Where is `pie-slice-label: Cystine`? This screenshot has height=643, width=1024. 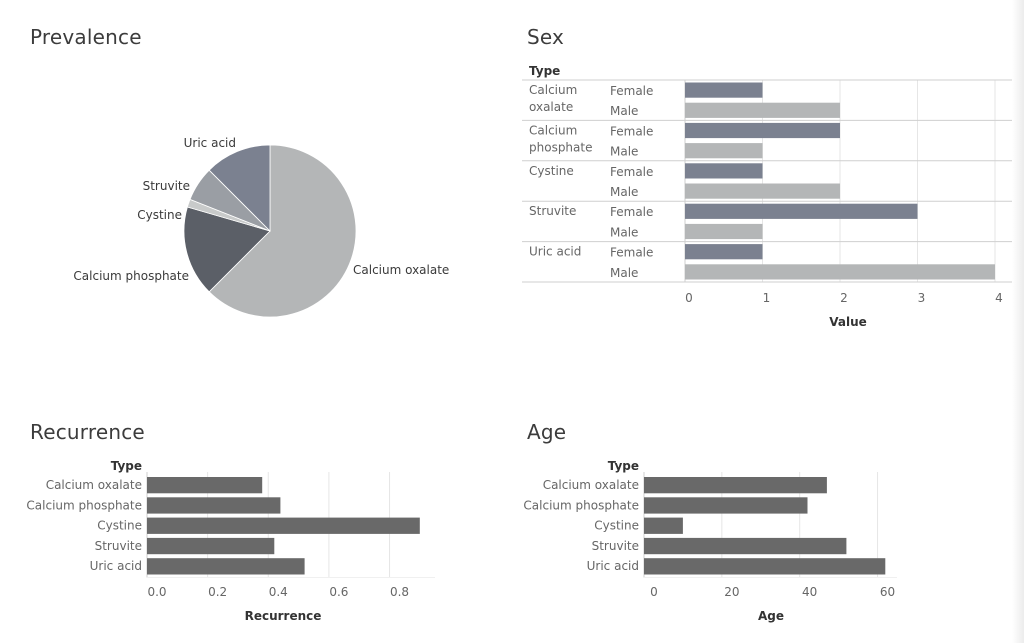
pie-slice-label: Cystine is located at coordinates (159, 215).